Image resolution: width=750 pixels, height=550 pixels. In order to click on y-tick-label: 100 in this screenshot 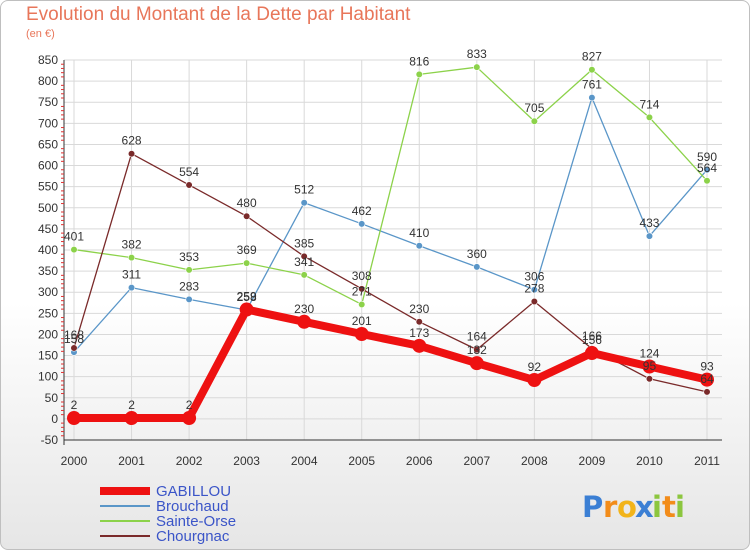, I will do `click(48, 377)`.